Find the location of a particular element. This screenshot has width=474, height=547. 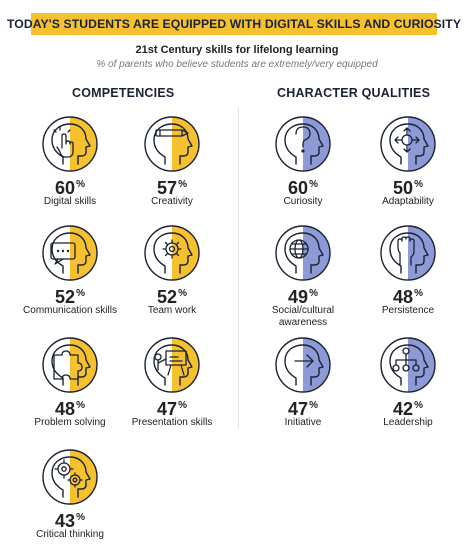

item-label: Communication skills is located at coordinates (70, 310).